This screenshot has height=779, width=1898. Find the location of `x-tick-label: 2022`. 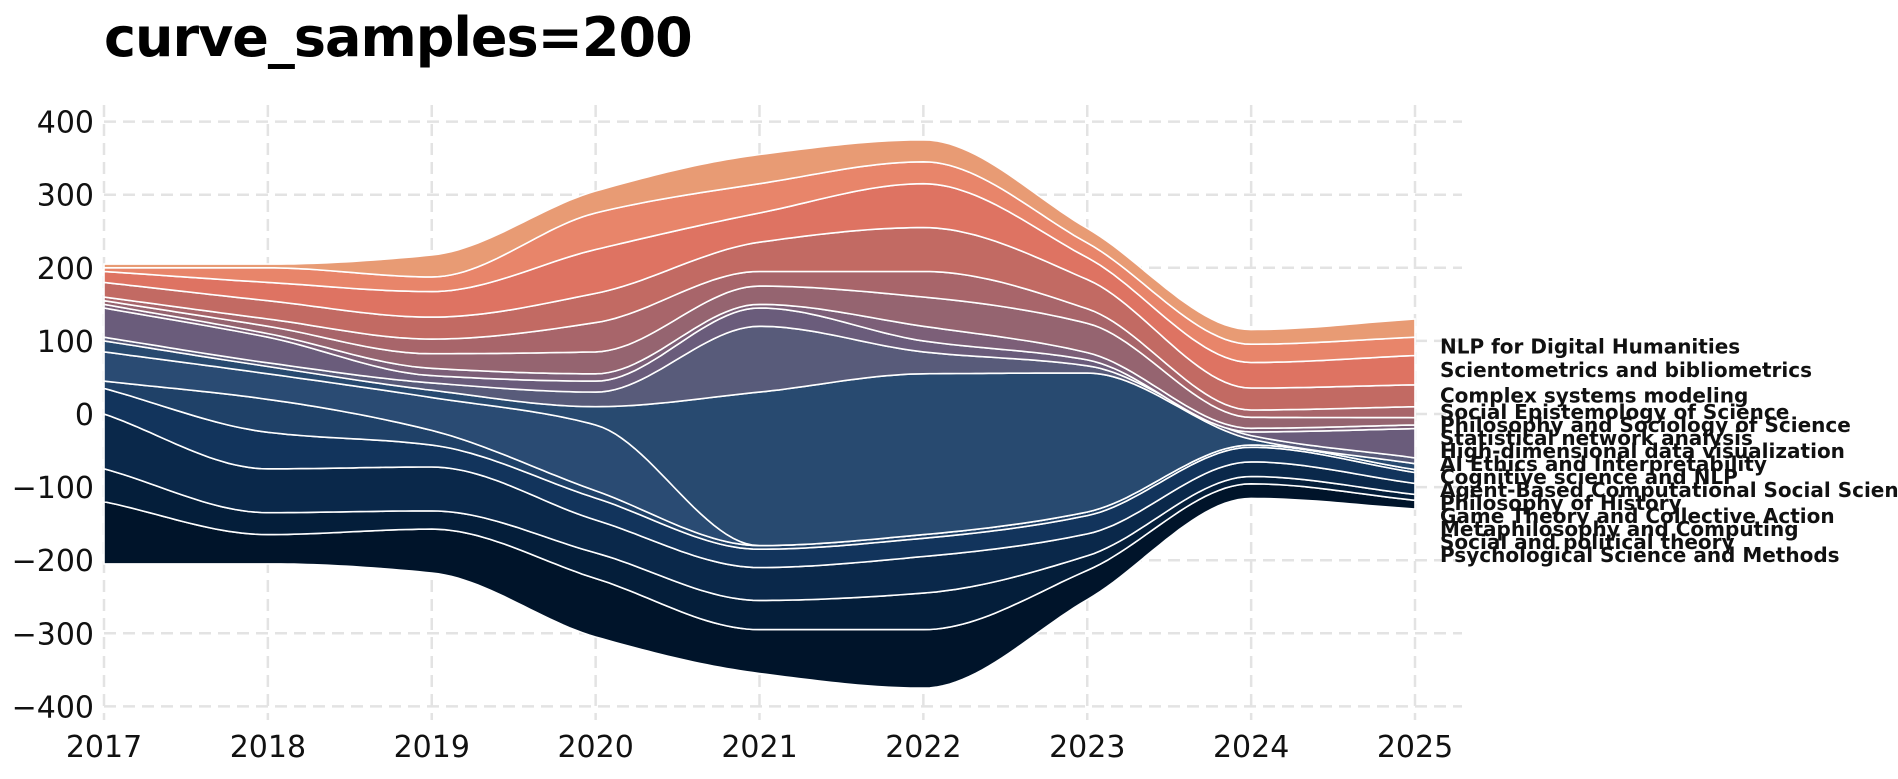

x-tick-label: 2022 is located at coordinates (923, 747).